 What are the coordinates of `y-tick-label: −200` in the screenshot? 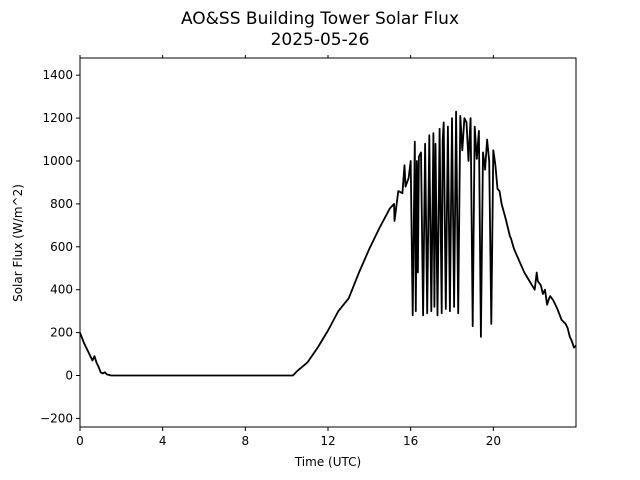 It's located at (56, 418).